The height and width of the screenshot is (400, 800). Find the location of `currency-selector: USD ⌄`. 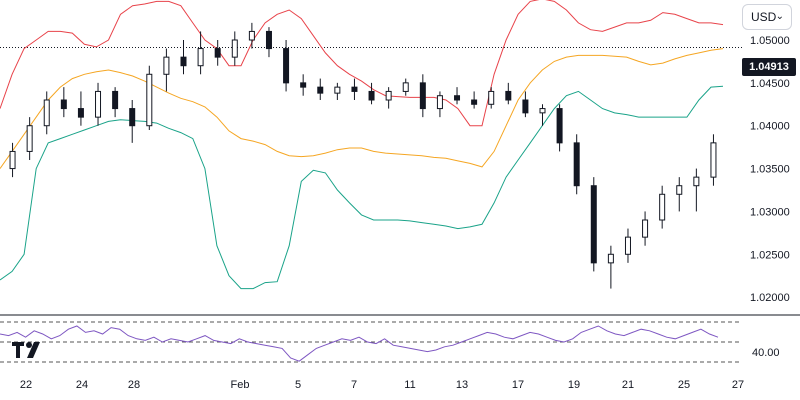

currency-selector: USD ⌄ is located at coordinates (767, 17).